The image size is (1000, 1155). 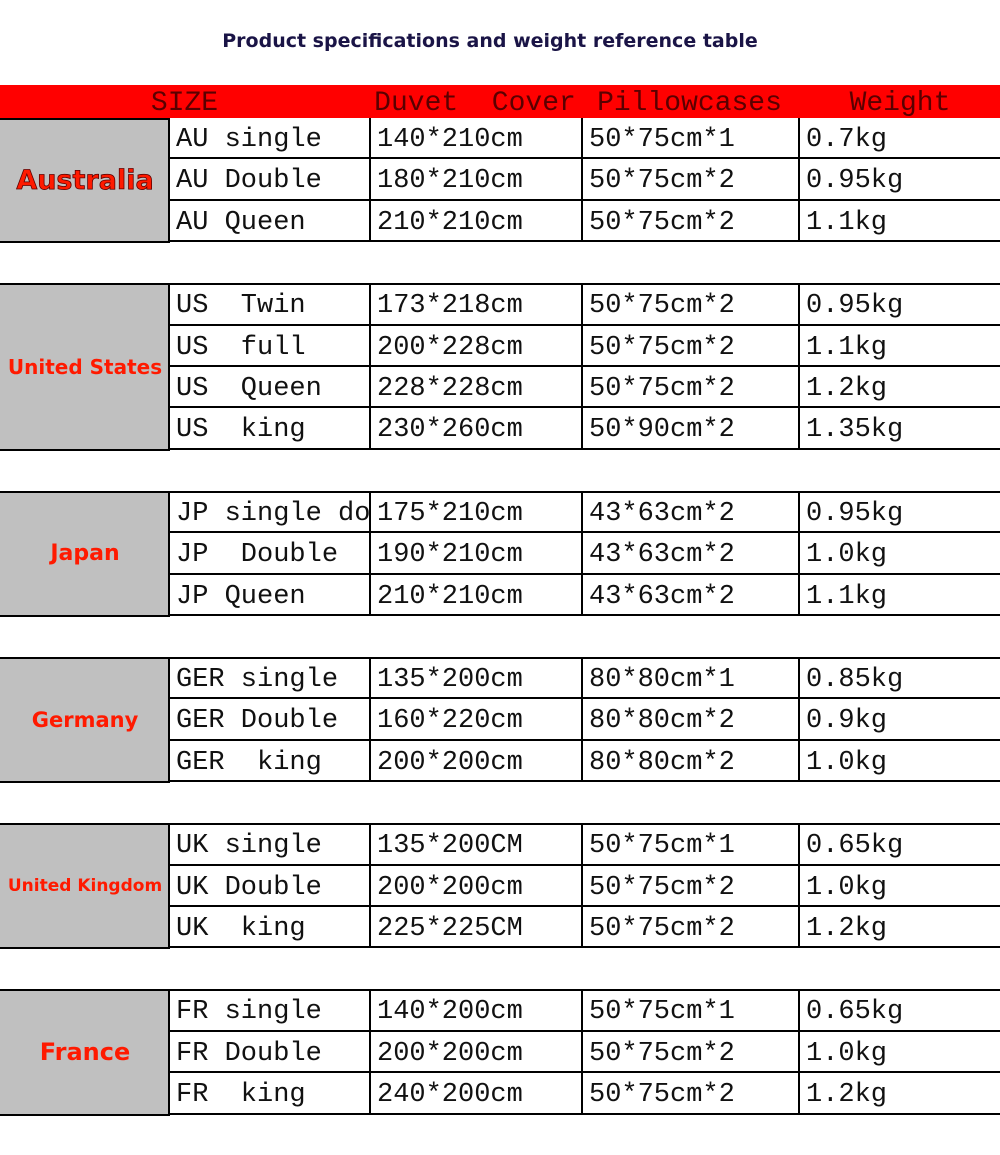 I want to click on table-cell: 140*200cm, so click(x=475, y=1011).